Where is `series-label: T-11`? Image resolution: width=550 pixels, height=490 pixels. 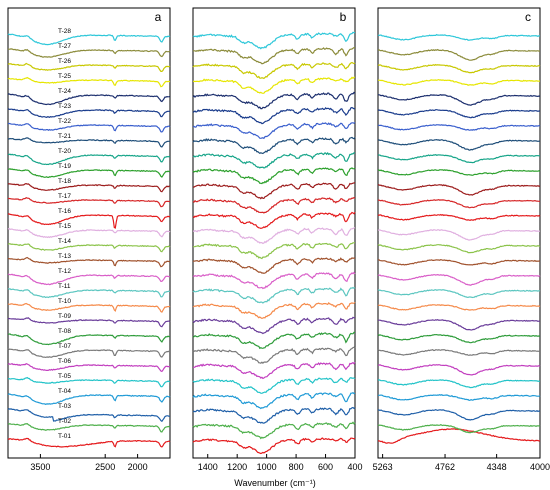 series-label: T-11 is located at coordinates (64, 286).